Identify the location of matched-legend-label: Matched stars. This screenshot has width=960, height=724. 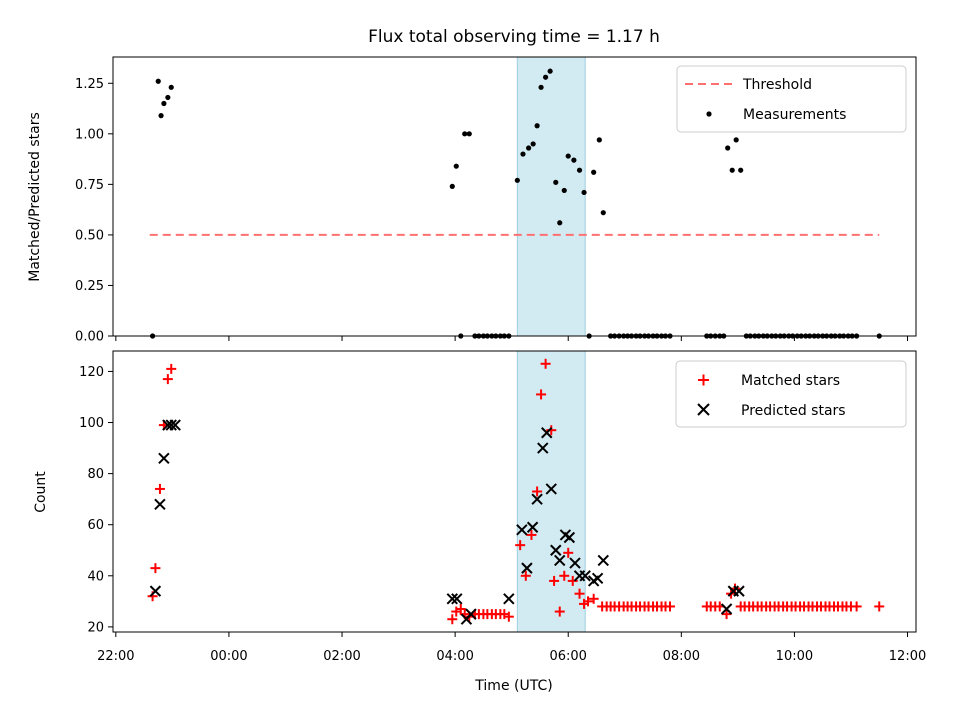
(790, 381).